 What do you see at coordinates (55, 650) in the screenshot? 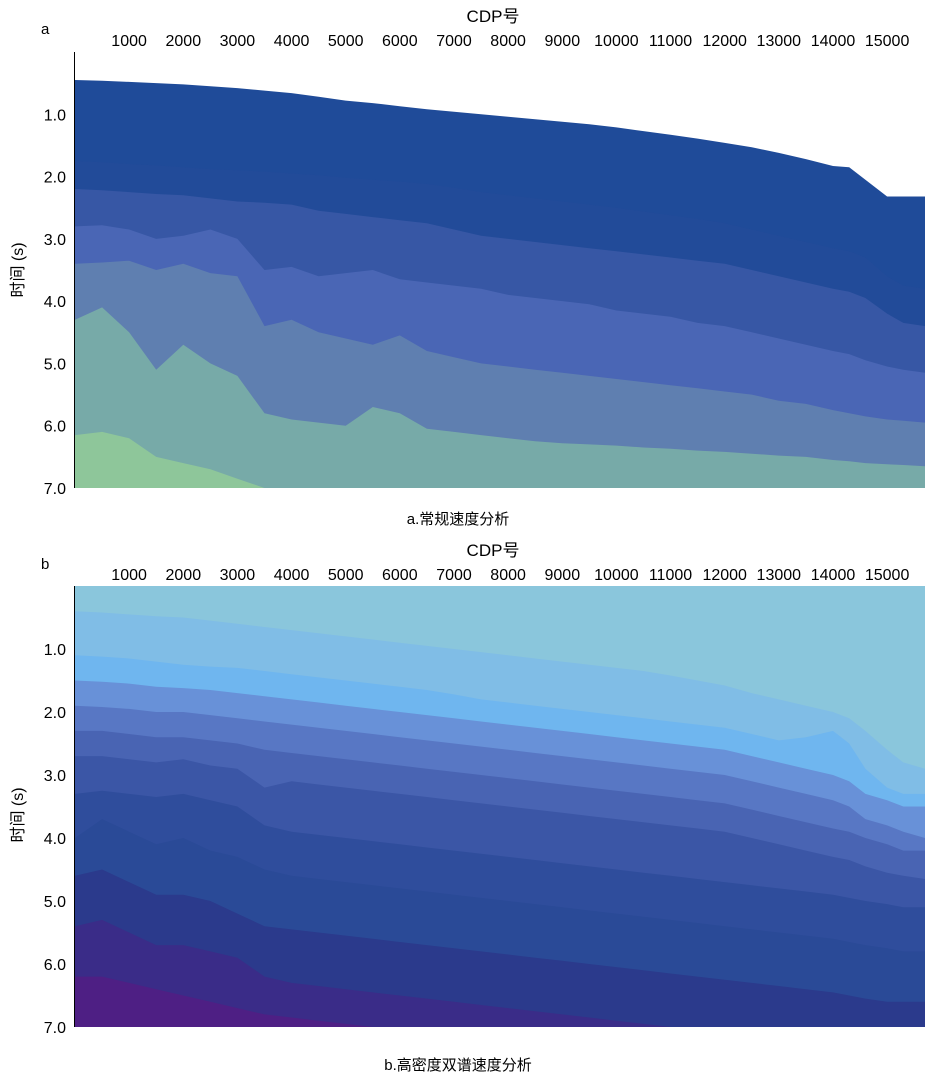
I see `panel-b-y-tick-label: 1.0` at bounding box center [55, 650].